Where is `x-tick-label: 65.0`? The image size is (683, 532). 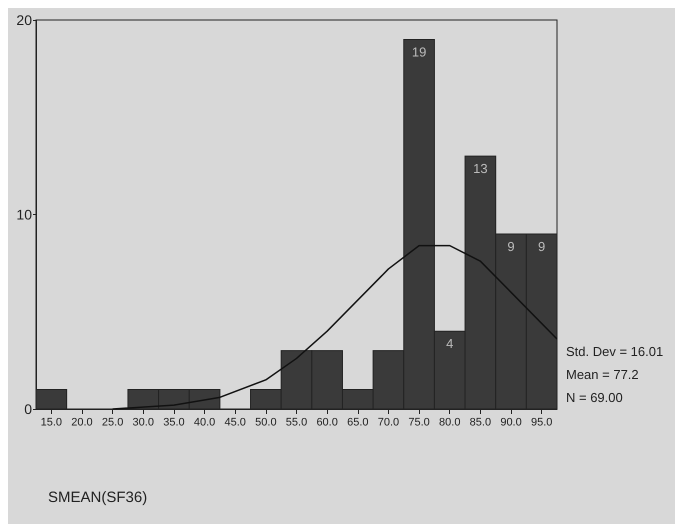
x-tick-label: 65.0 is located at coordinates (358, 422).